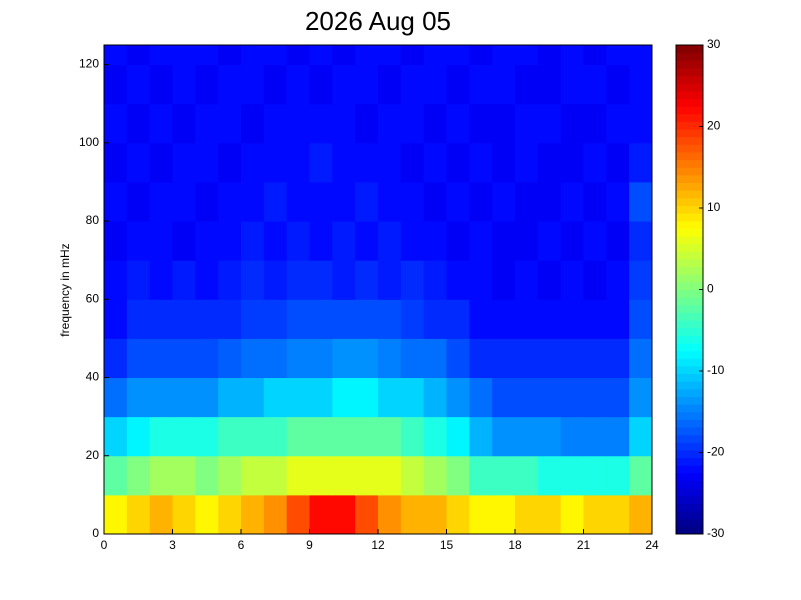  What do you see at coordinates (93, 377) in the screenshot?
I see `y-tick-label: 40` at bounding box center [93, 377].